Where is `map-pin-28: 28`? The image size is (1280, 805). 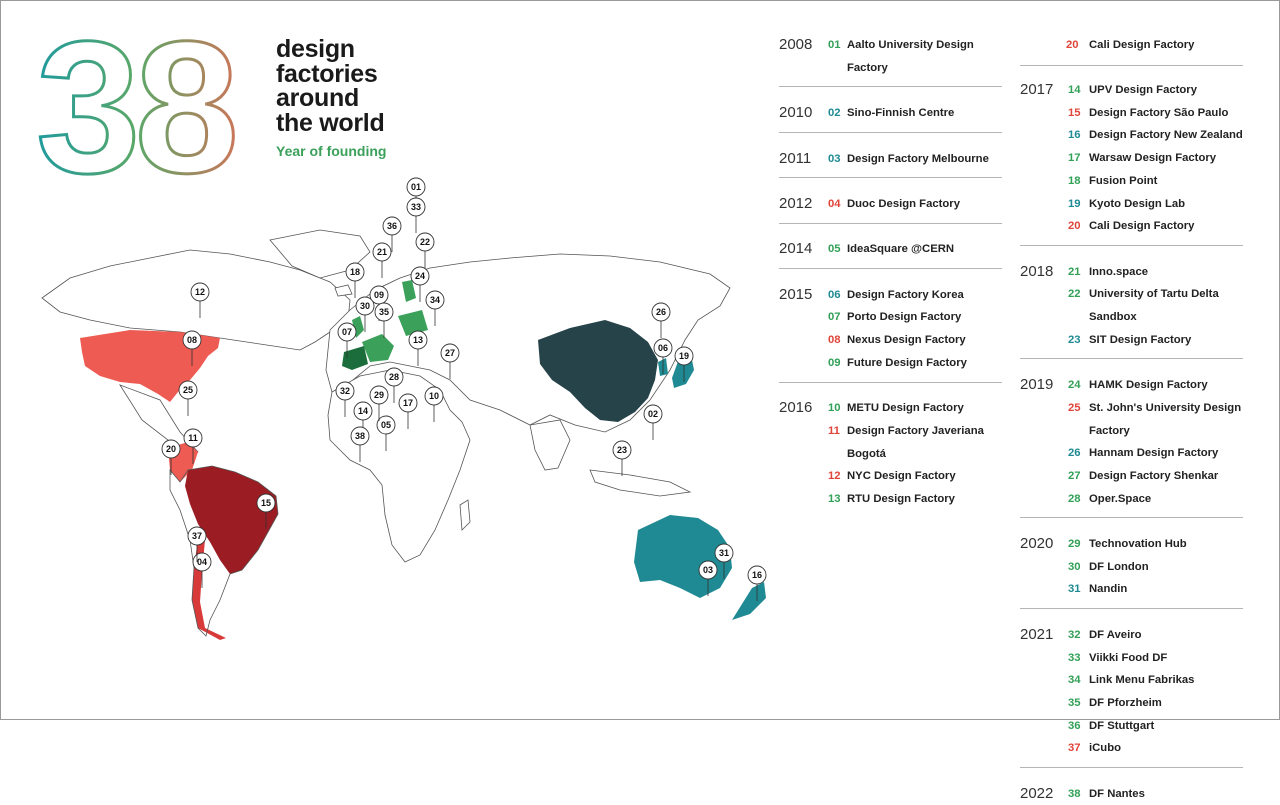
map-pin-28: 28 is located at coordinates (394, 385).